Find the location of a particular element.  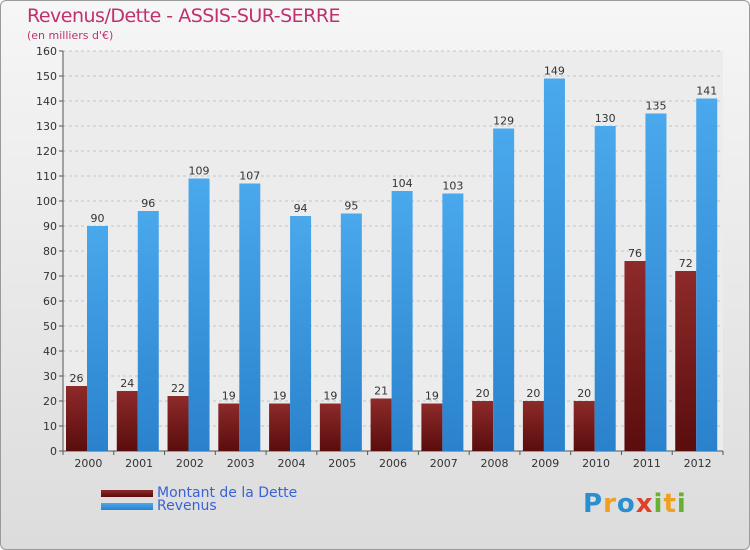

y-tick-label: 140 is located at coordinates (46, 101).